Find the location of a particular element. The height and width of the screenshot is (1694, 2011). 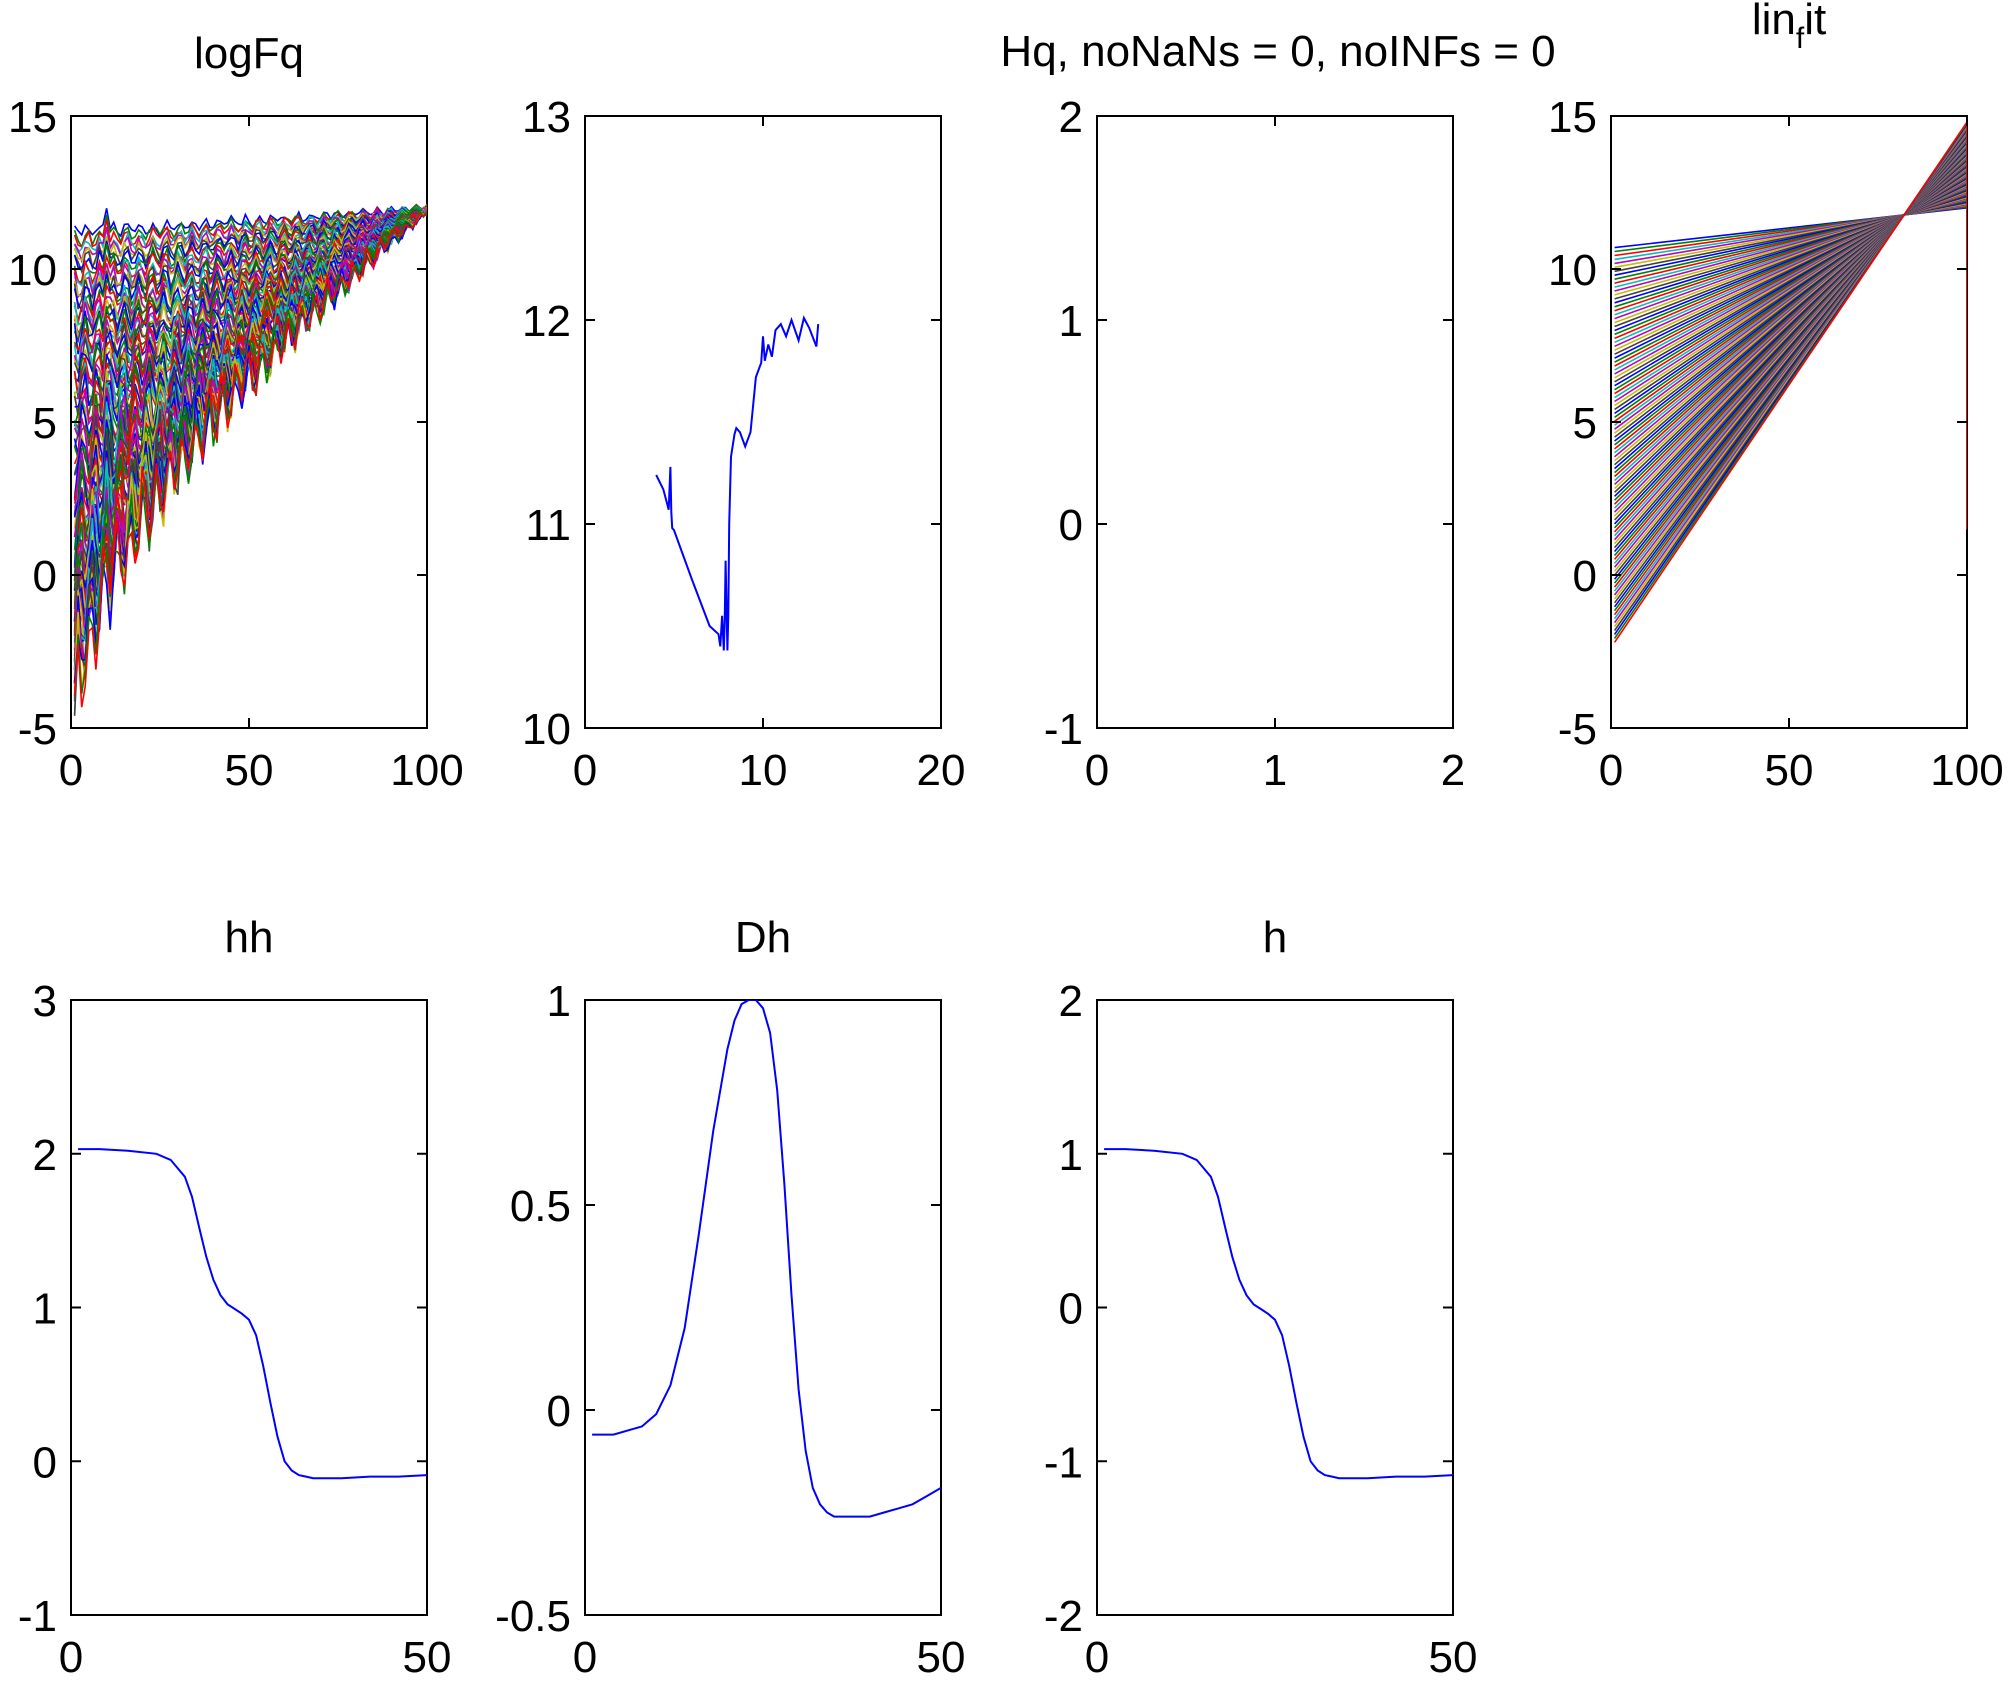

y-tick-label: 3 is located at coordinates (45, 1001).